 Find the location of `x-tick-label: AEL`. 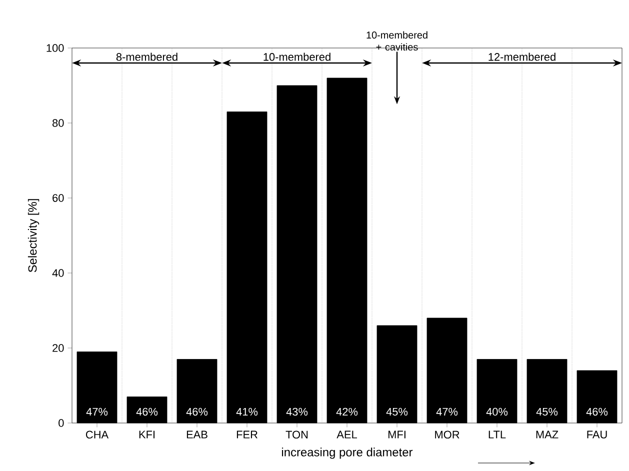

x-tick-label: AEL is located at coordinates (346, 434).